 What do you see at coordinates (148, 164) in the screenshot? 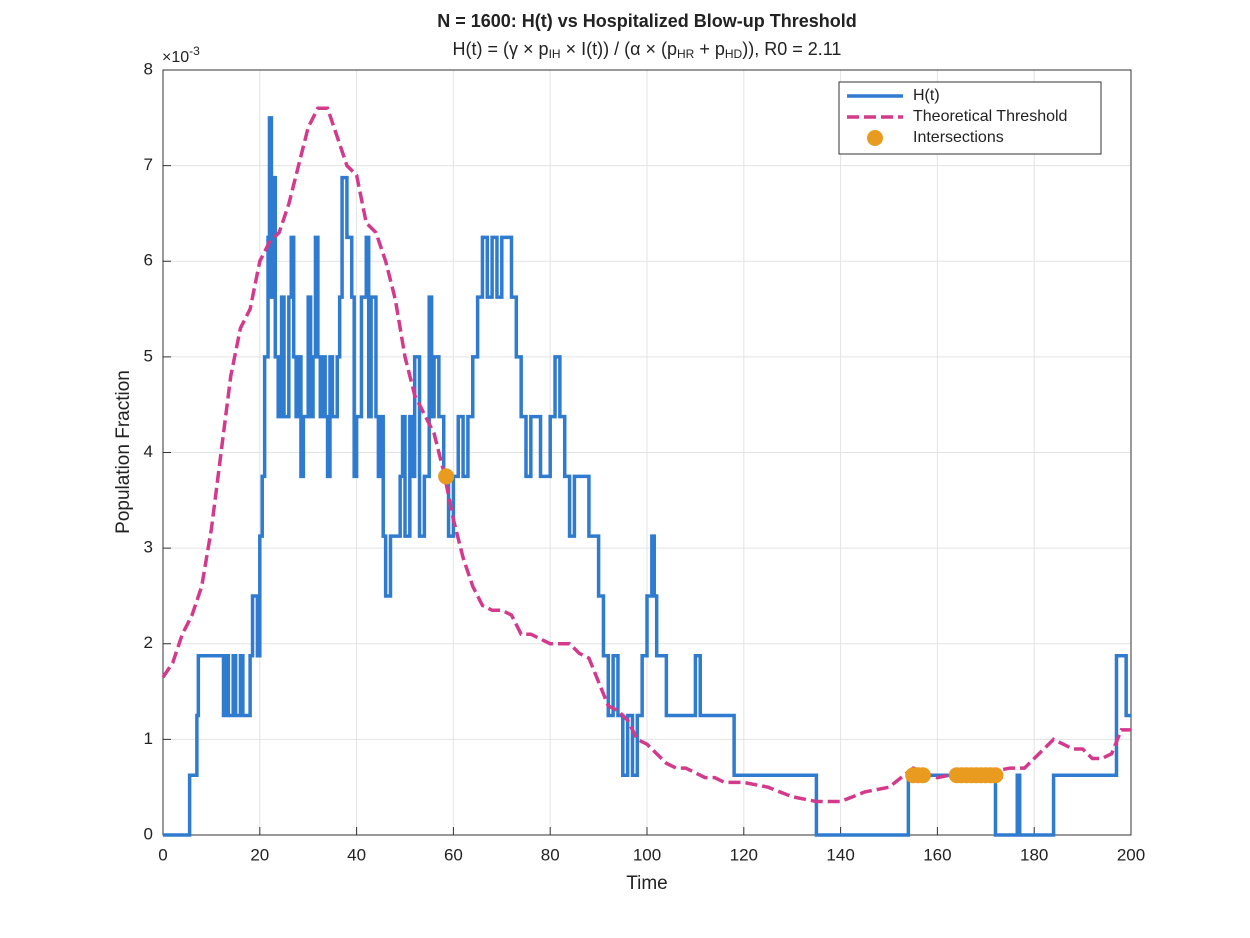
I see `y-tick-label: 7` at bounding box center [148, 164].